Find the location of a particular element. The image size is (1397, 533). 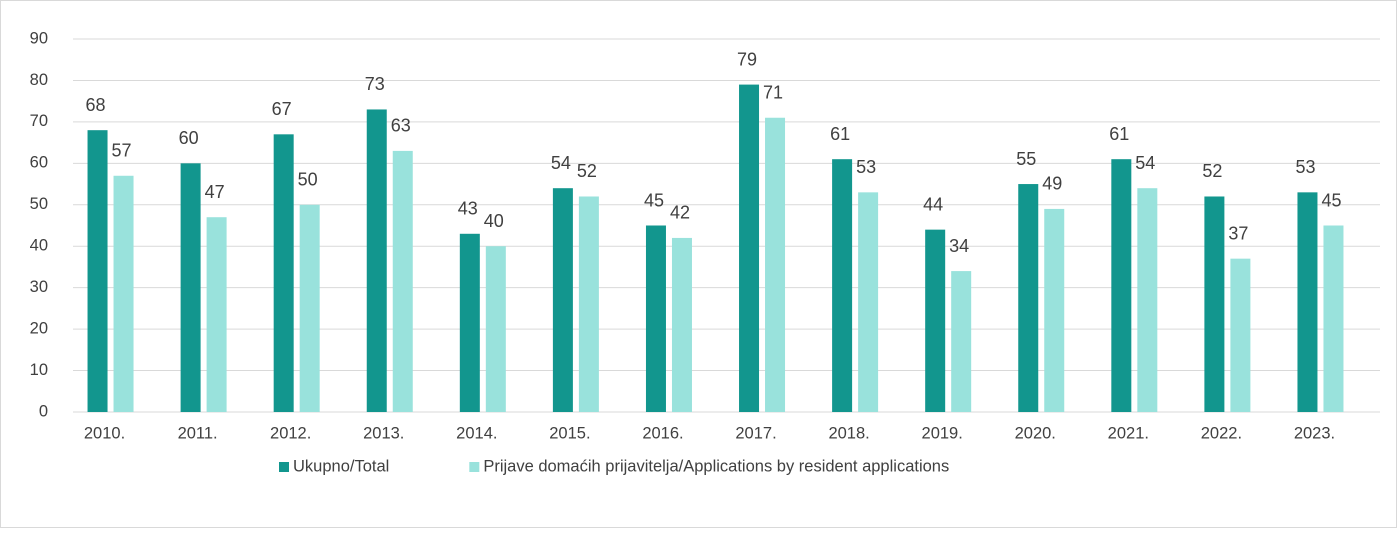

y-tick-label: 70 is located at coordinates (39, 121).